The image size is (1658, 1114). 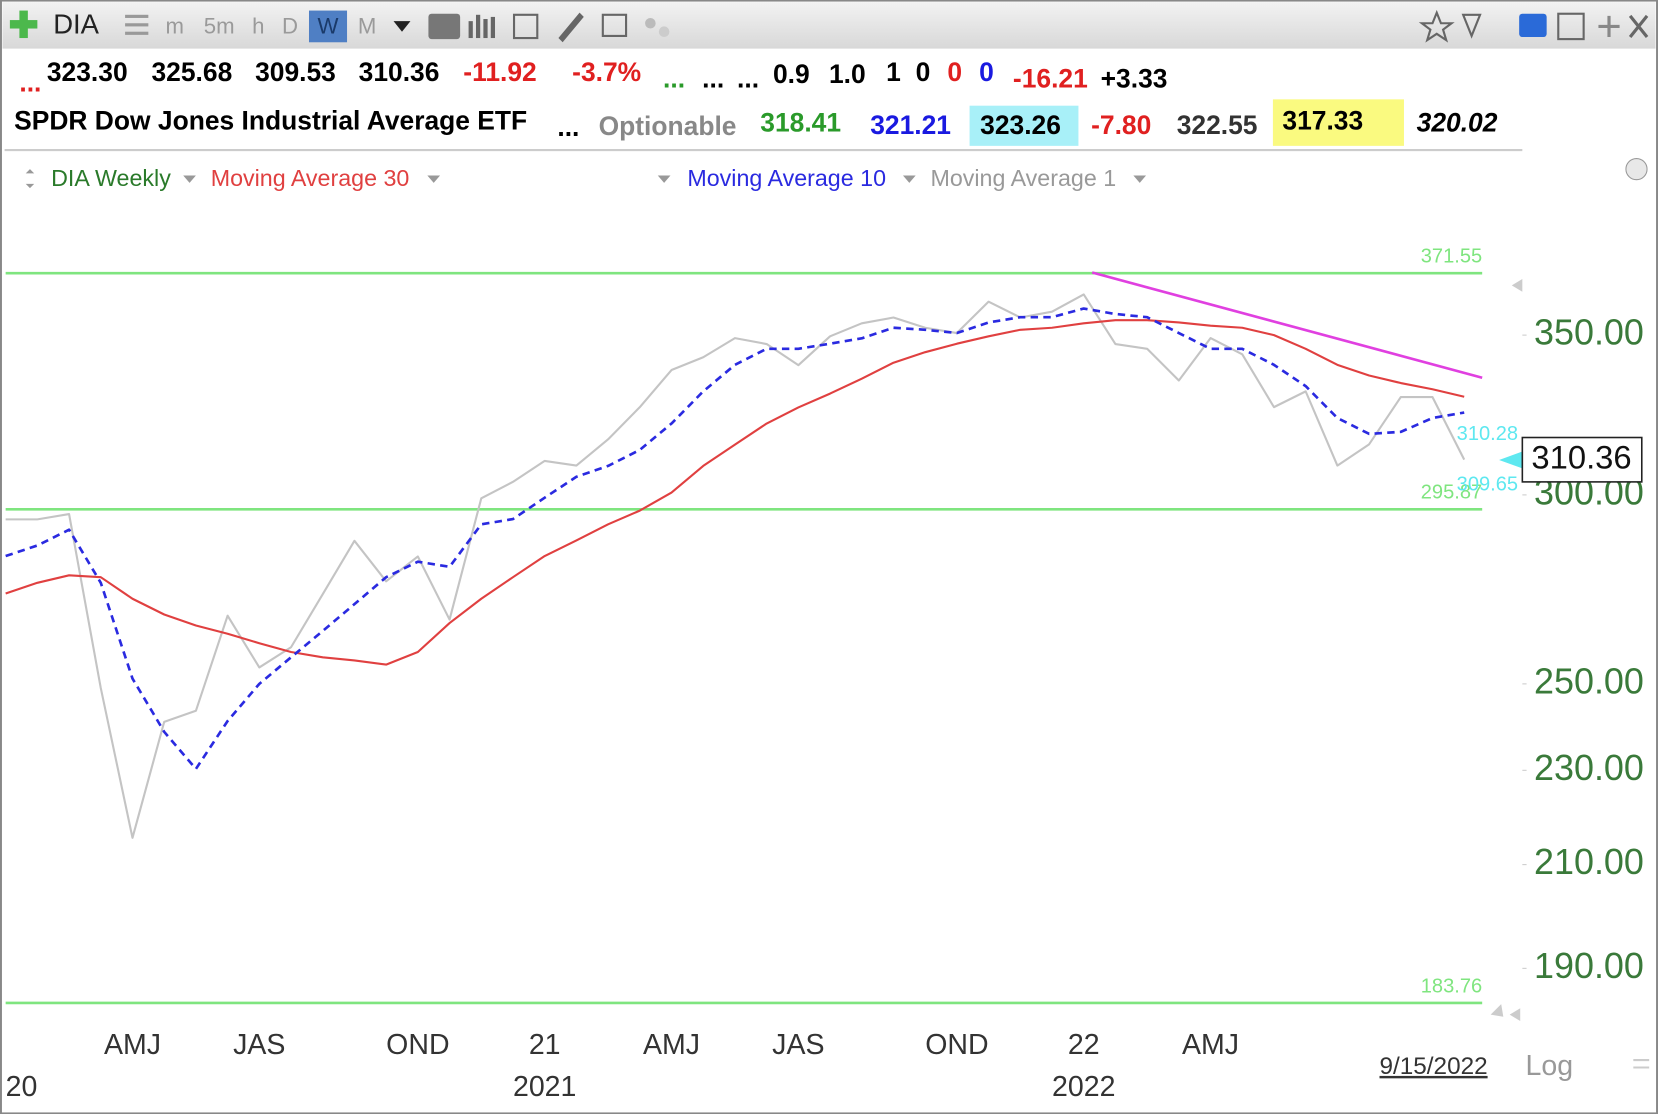 What do you see at coordinates (399, 72) in the screenshot?
I see `quote-field: 310.36` at bounding box center [399, 72].